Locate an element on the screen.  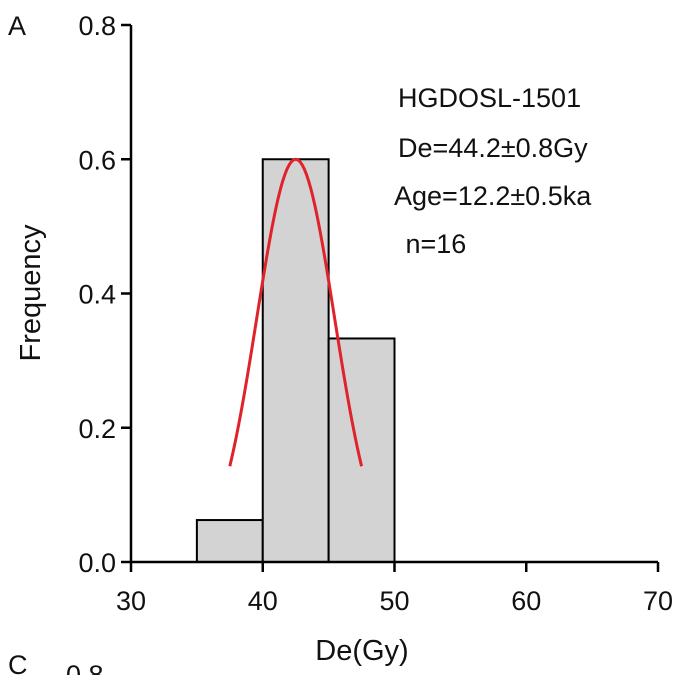
x-tick-label: 40 is located at coordinates (263, 601).